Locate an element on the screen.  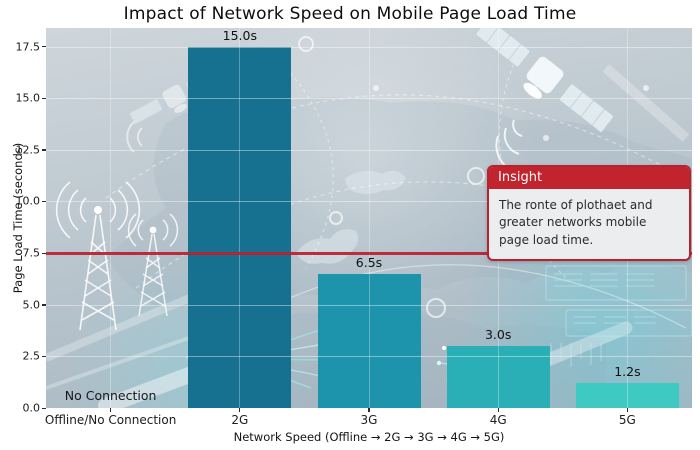
bar-4g is located at coordinates (498, 377).